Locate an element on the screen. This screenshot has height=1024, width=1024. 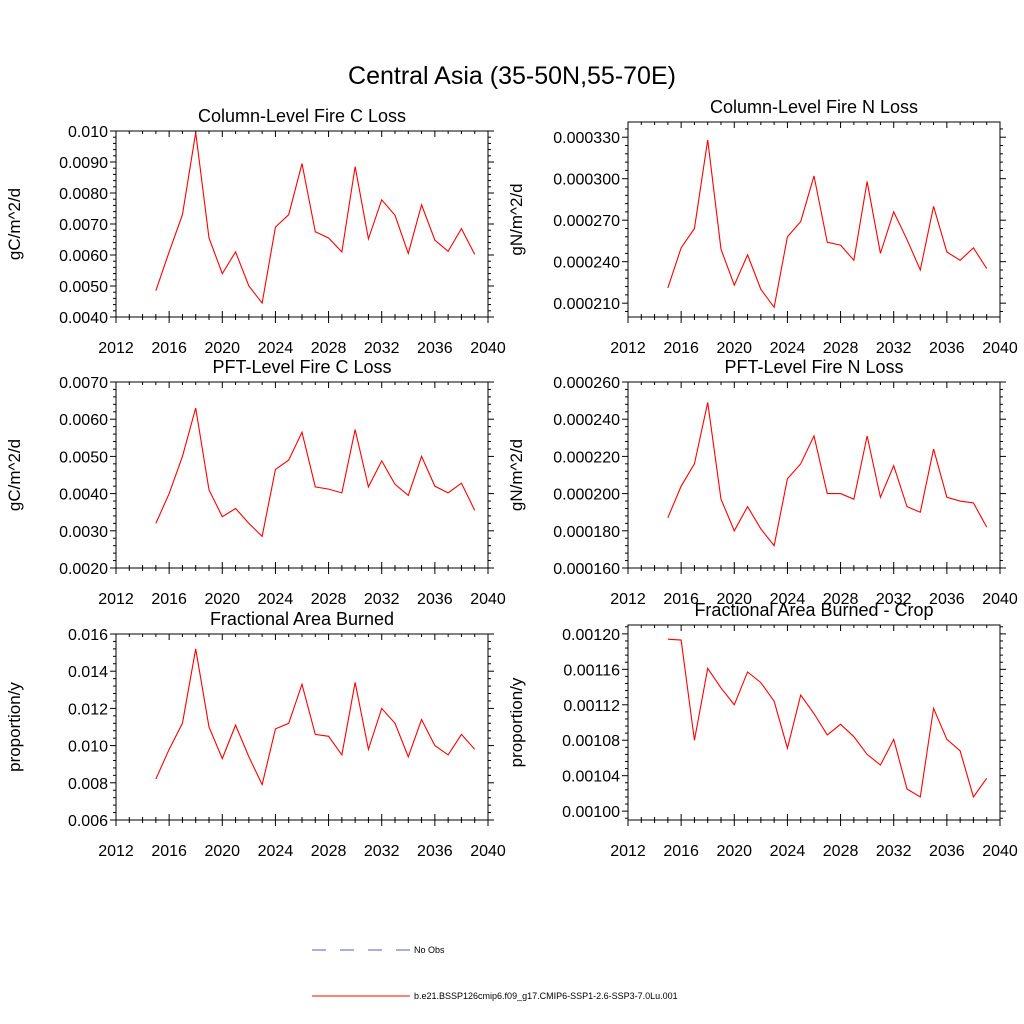
y-tick-label: 0.00112 is located at coordinates (591, 706).